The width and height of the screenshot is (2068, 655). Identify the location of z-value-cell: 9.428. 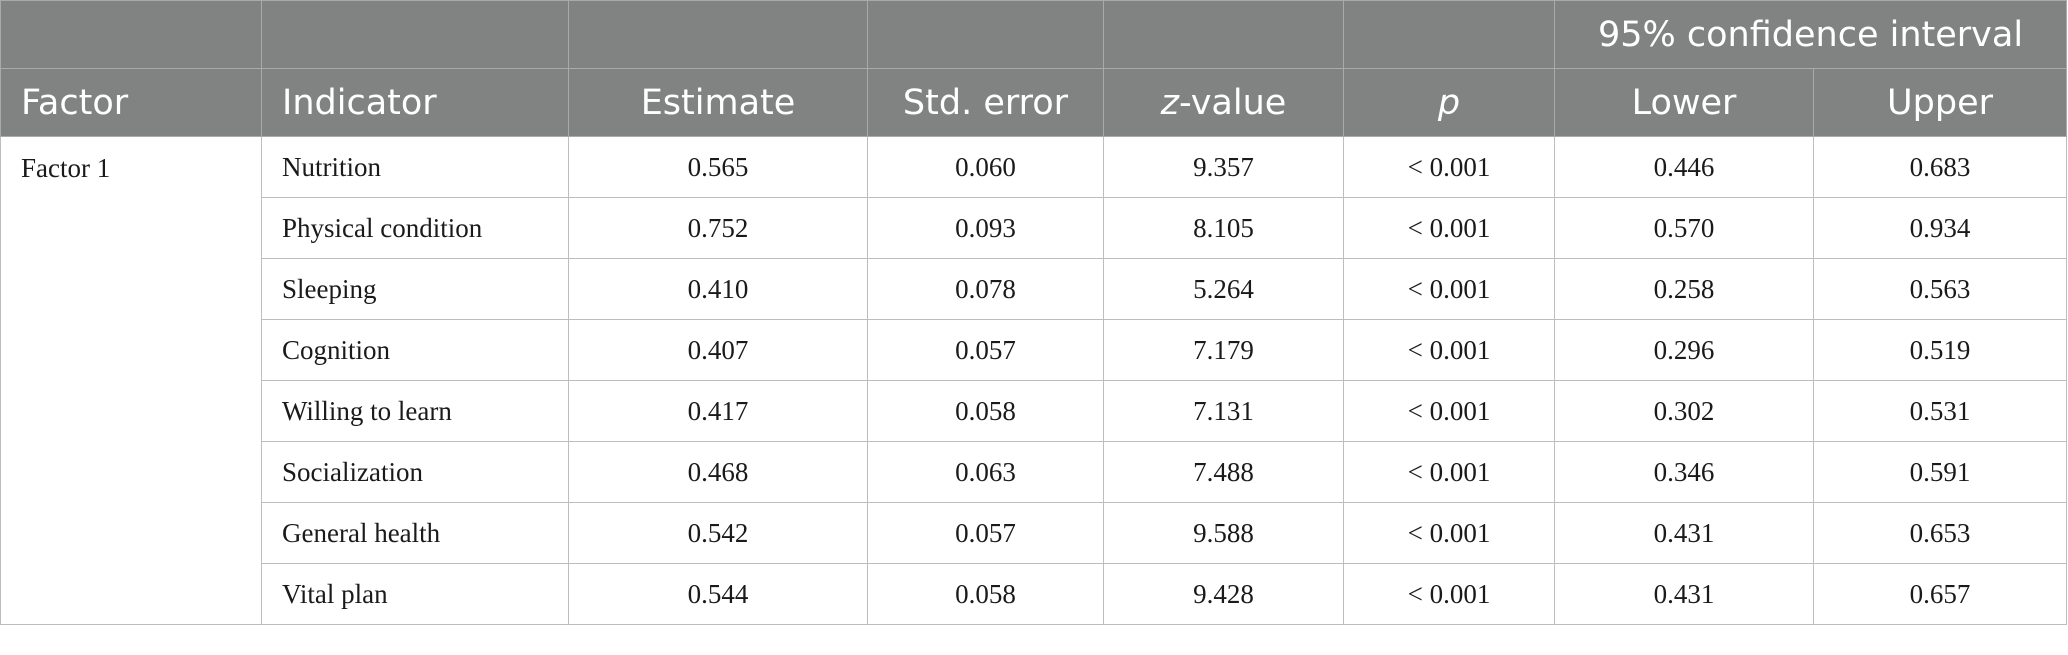
(1223, 594).